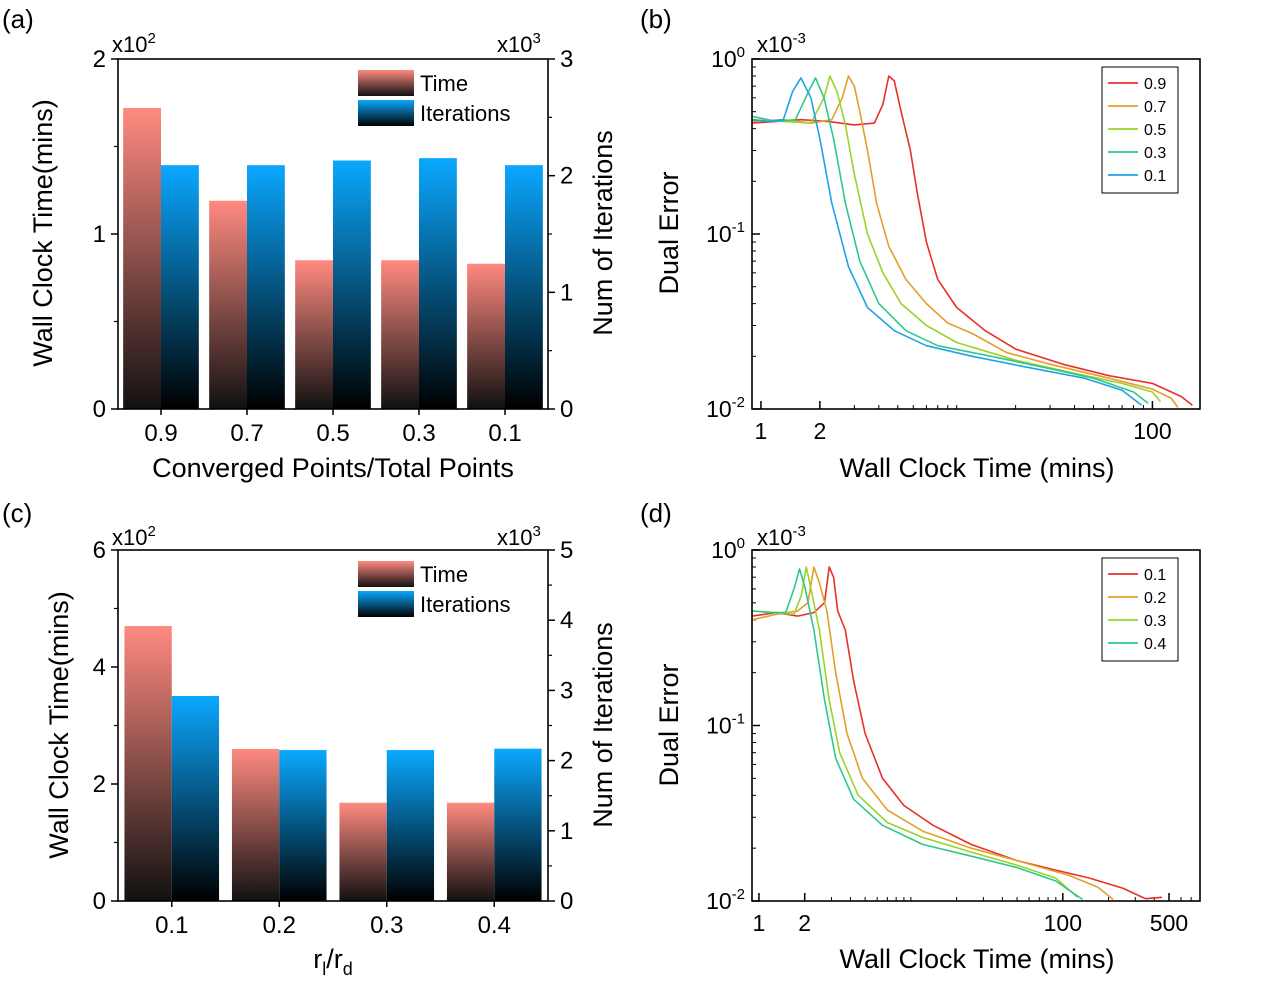 The image size is (1286, 984). I want to click on x-tick-label-a: 0.7, so click(246, 433).